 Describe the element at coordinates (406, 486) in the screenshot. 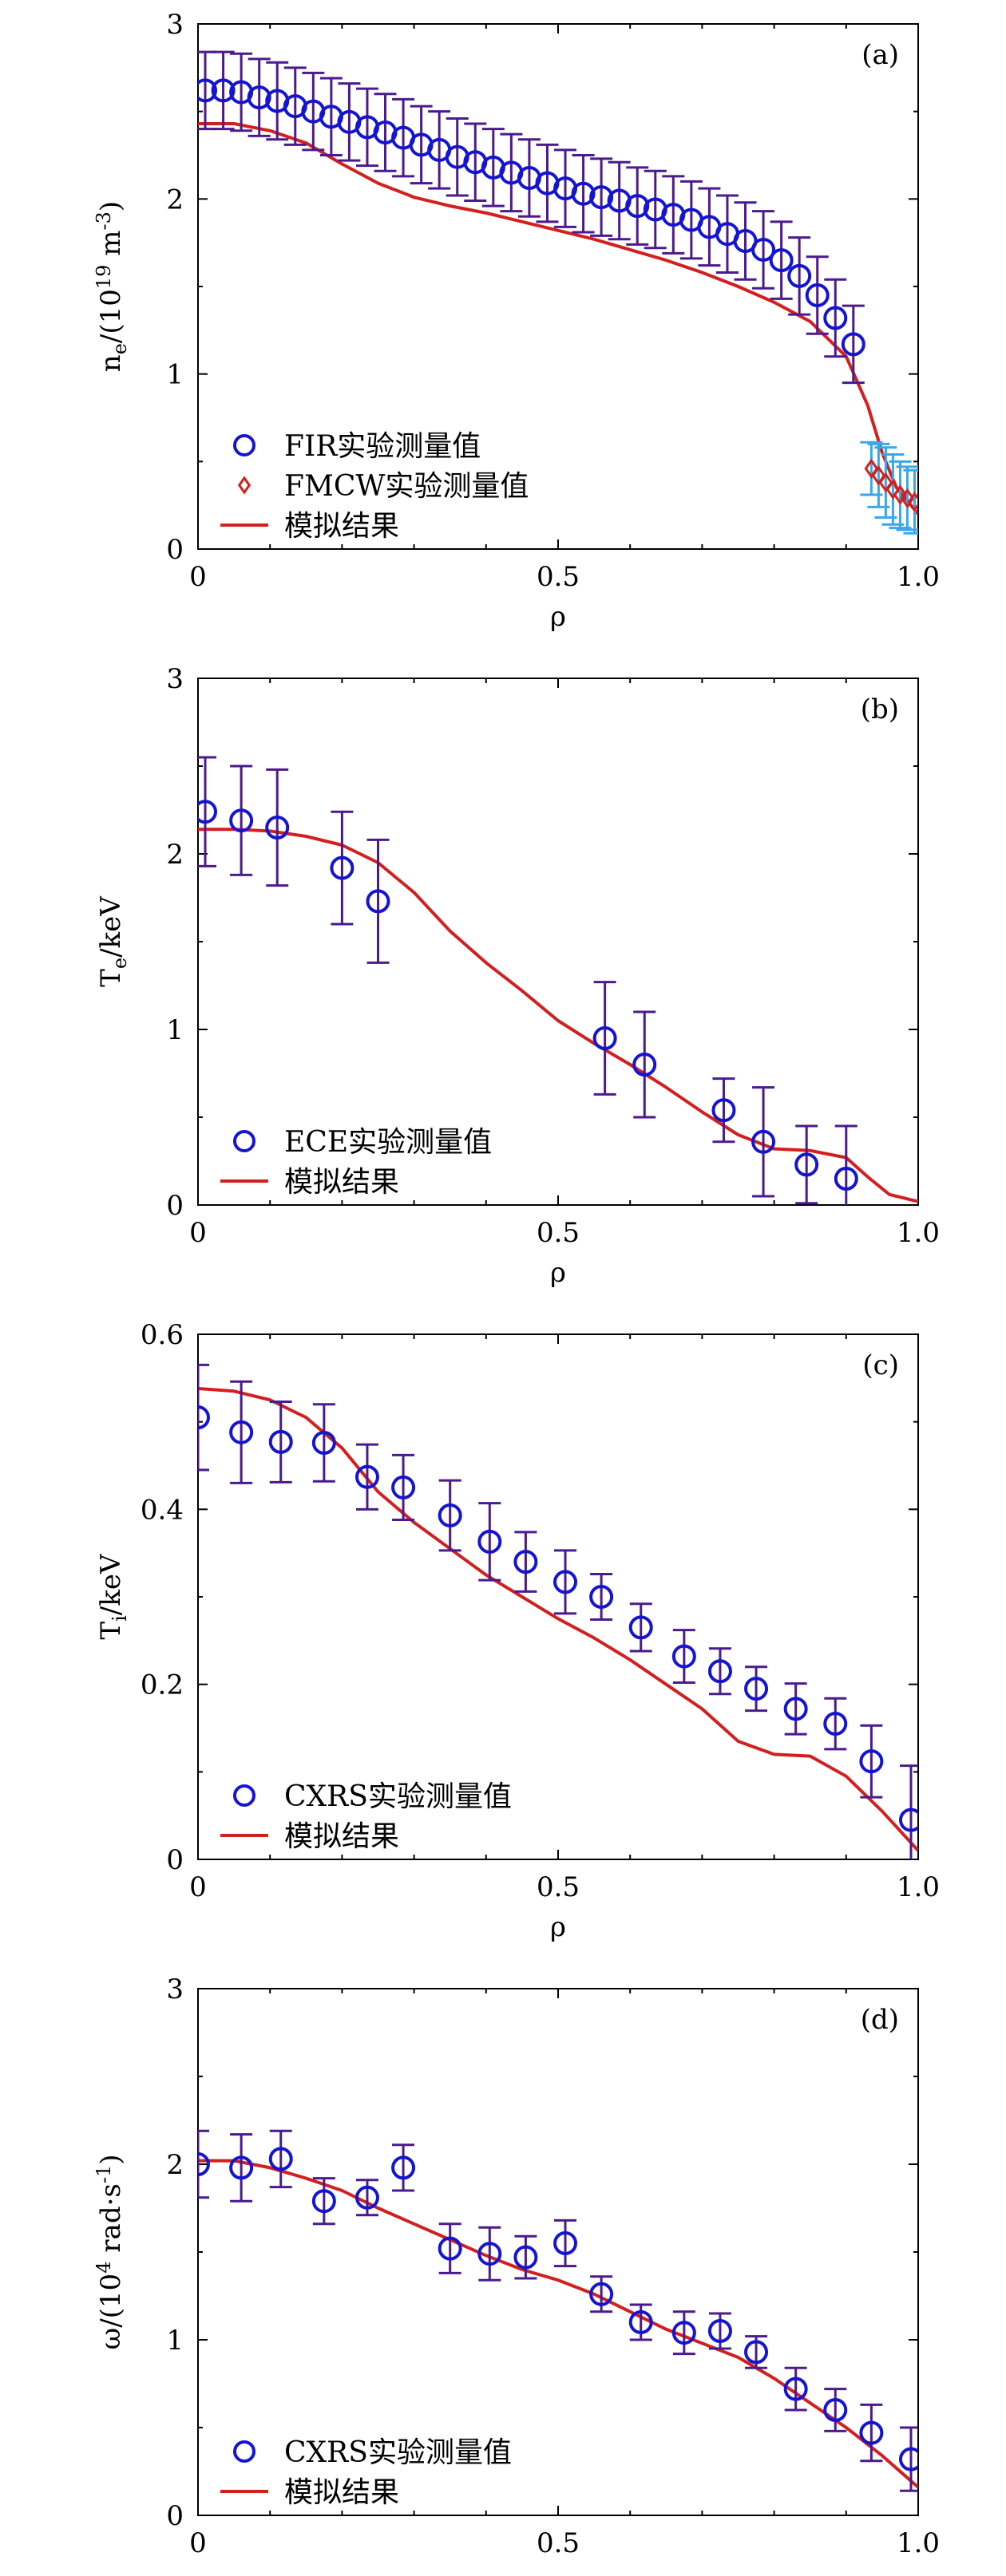

I see `legend-label: FMCW实验测量值` at that location.